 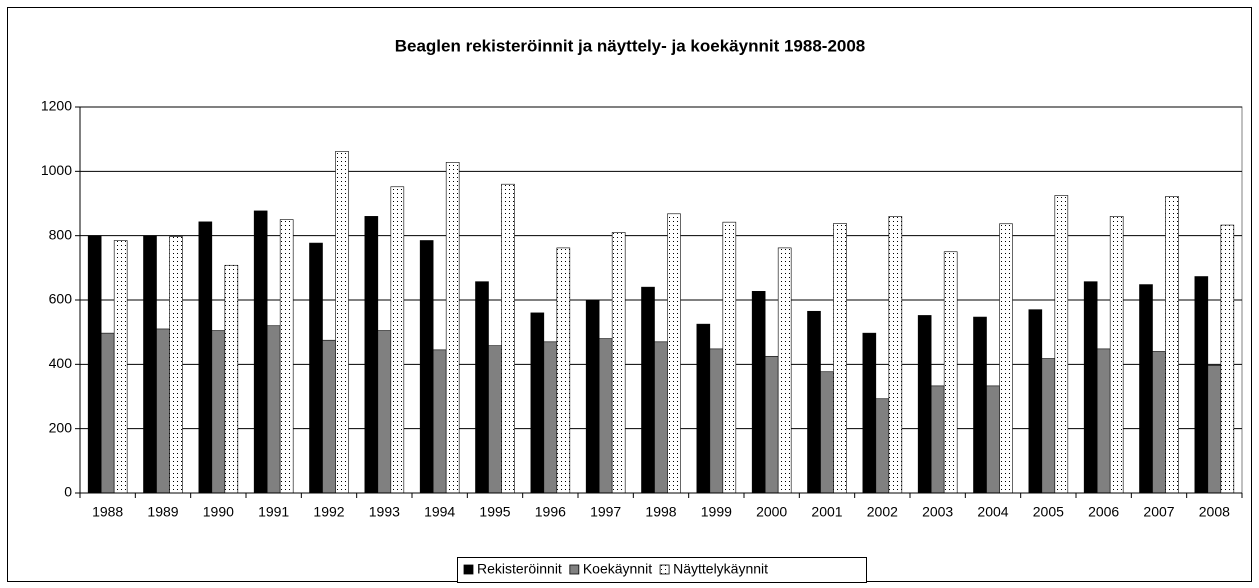 What do you see at coordinates (826, 512) in the screenshot?
I see `x-tick-label: 2001` at bounding box center [826, 512].